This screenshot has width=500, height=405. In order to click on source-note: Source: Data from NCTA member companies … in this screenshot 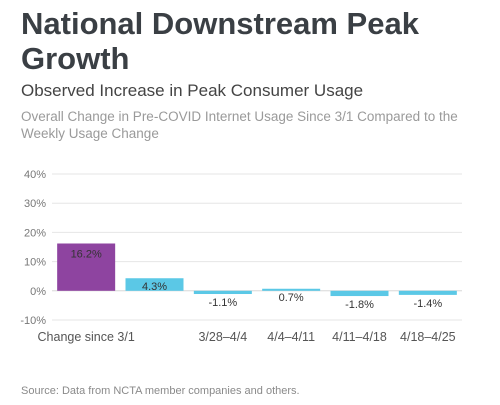, I will do `click(160, 391)`.